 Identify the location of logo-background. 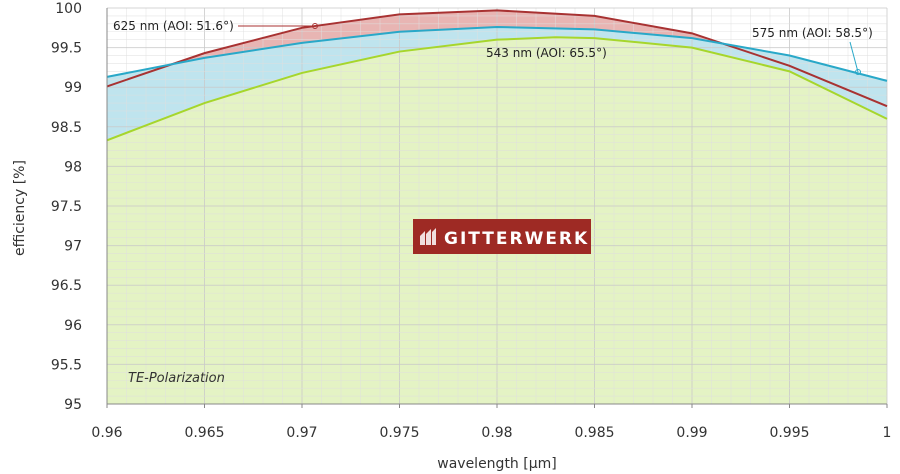
(502, 236).